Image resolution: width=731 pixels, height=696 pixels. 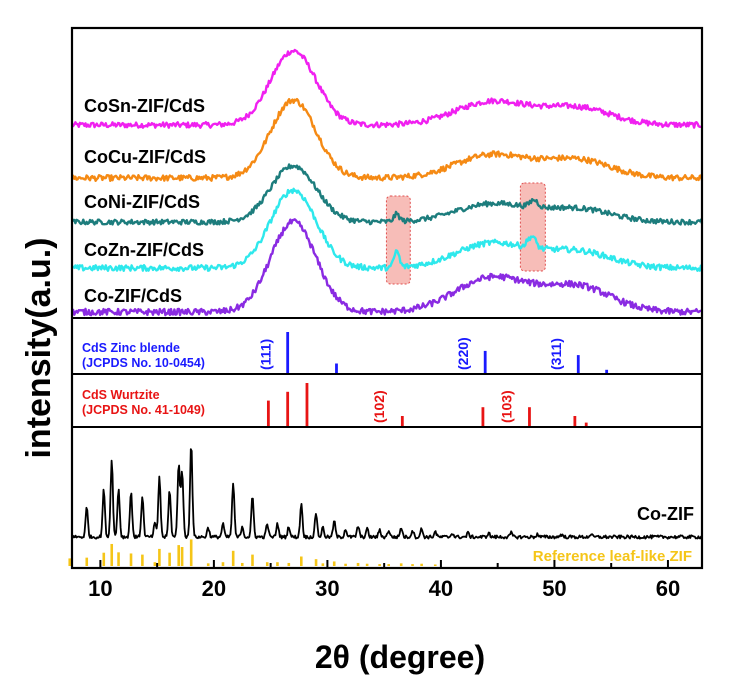 I want to click on x-tick-label: 20, so click(x=214, y=588).